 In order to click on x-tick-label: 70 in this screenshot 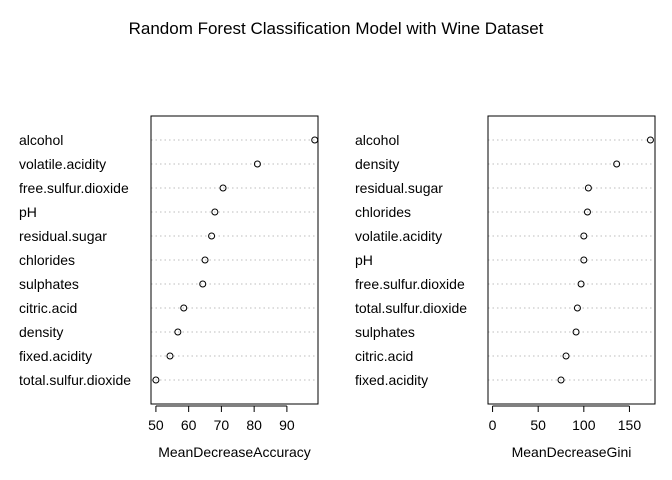, I will do `click(222, 425)`.